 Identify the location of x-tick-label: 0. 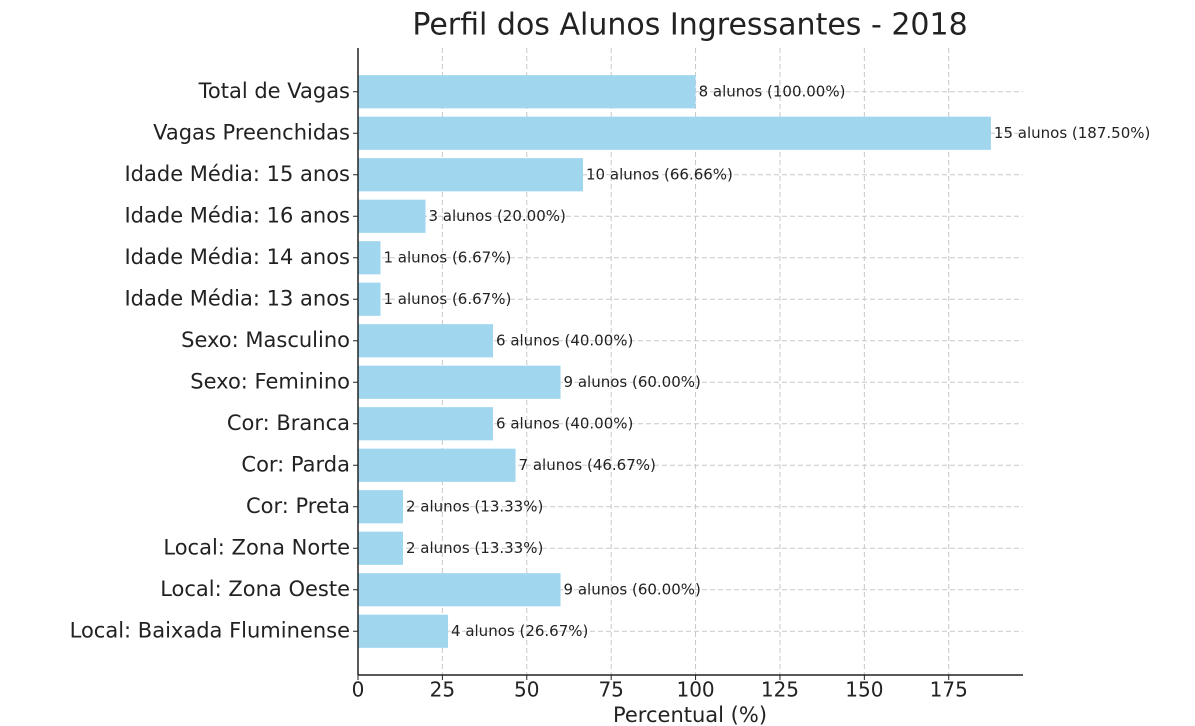
(358, 690).